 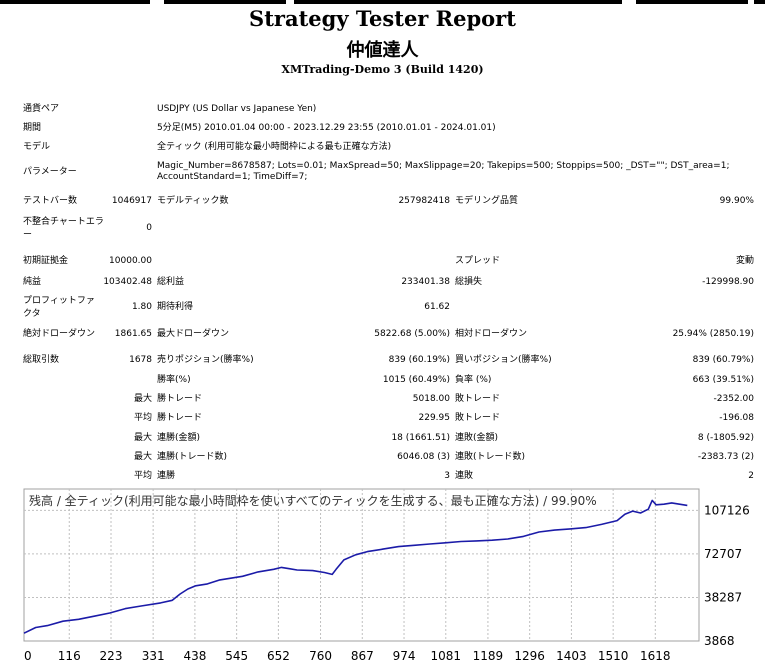 I want to click on abs-drawdown-value: 1861.65, so click(x=133, y=334).